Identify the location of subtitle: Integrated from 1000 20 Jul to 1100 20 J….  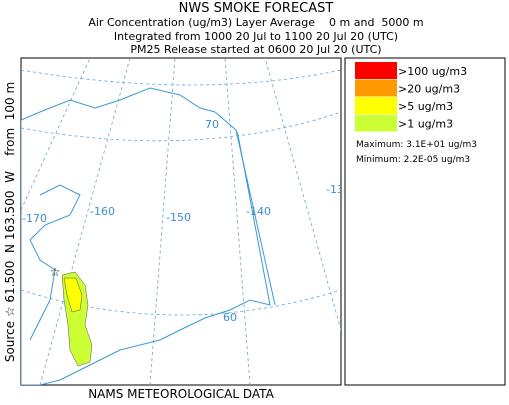
(256, 36).